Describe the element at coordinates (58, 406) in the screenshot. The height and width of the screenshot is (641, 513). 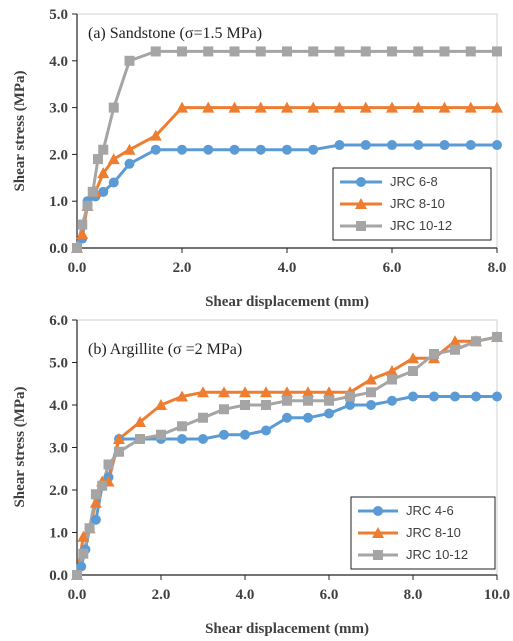
I see `y-tick-label: 4.0` at that location.